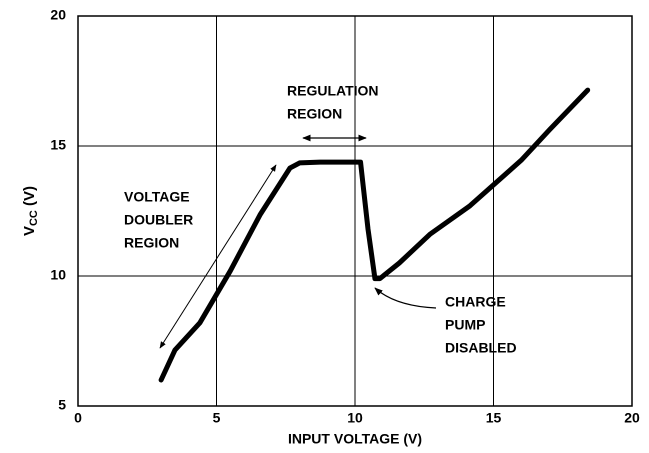 The width and height of the screenshot is (649, 453). I want to click on x-tick-label: 5, so click(217, 418).